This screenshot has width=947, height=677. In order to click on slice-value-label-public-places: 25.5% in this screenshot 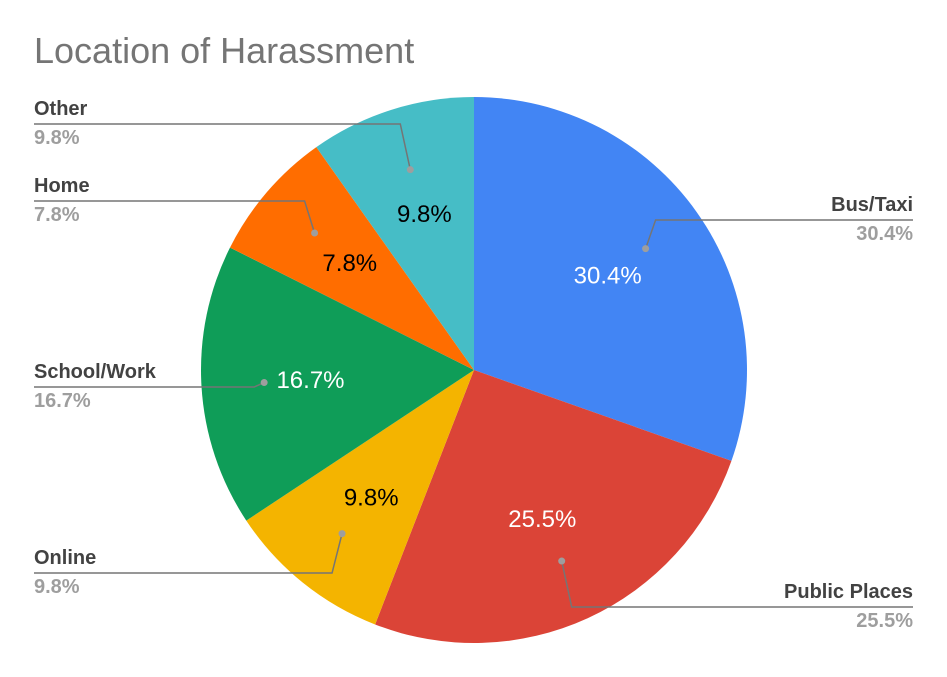, I will do `click(542, 519)`.